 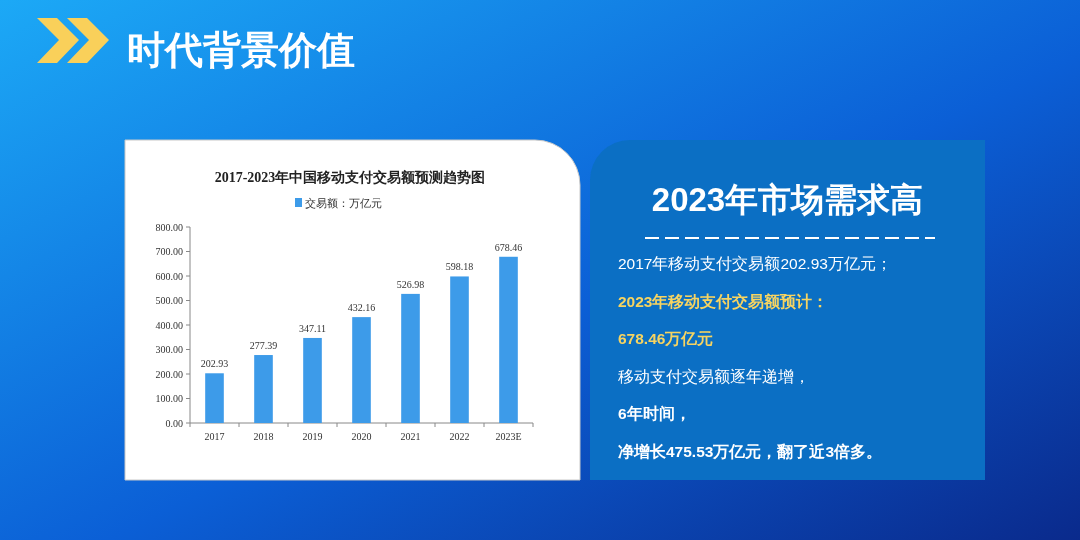 What do you see at coordinates (169, 398) in the screenshot?
I see `y-tick-label: 100.00` at bounding box center [169, 398].